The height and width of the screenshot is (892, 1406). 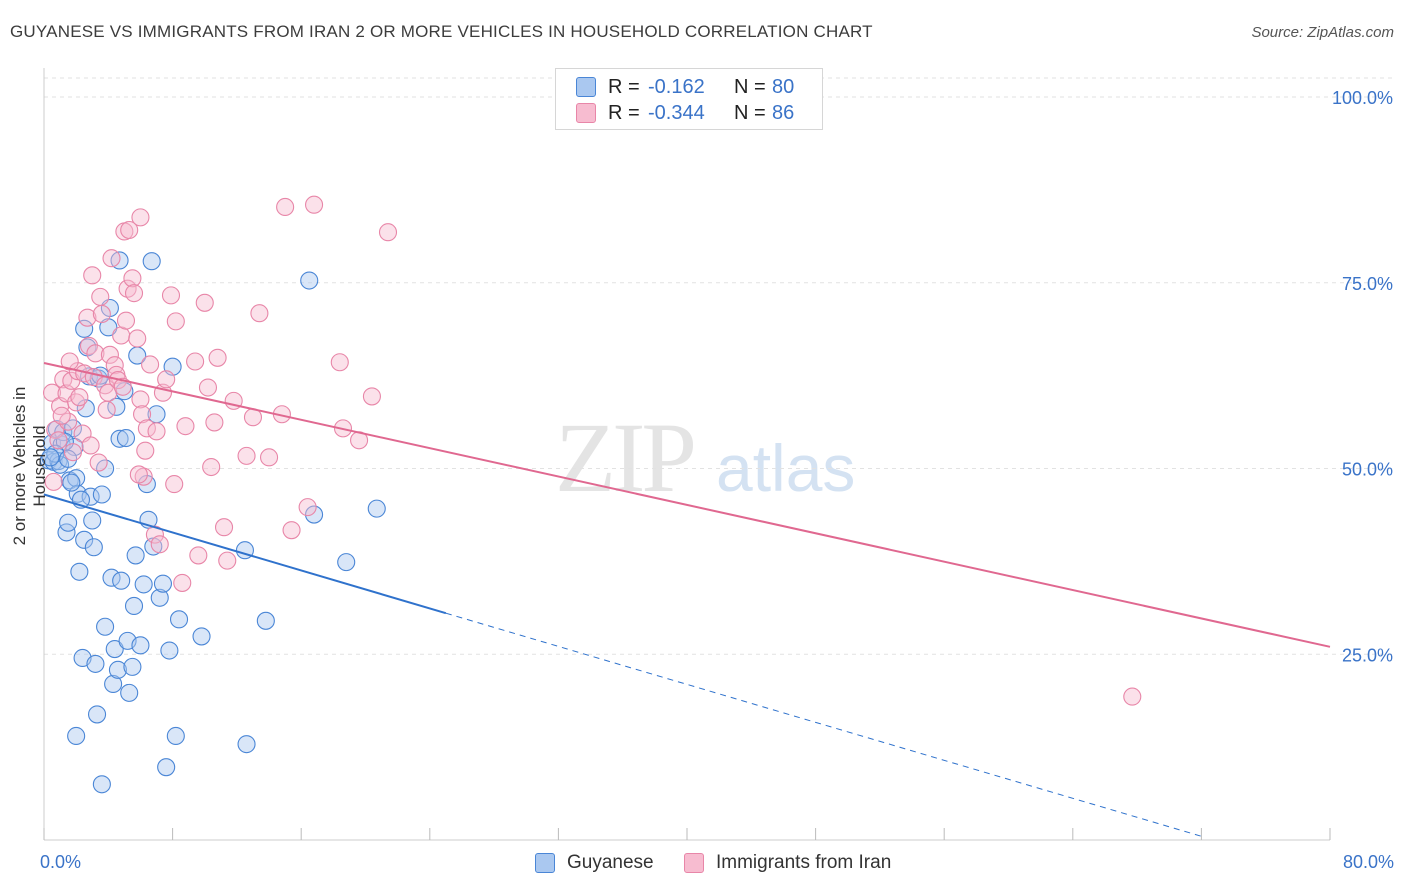 What do you see at coordinates (676, 86) in the screenshot?
I see `r-value: -0.162` at bounding box center [676, 86].